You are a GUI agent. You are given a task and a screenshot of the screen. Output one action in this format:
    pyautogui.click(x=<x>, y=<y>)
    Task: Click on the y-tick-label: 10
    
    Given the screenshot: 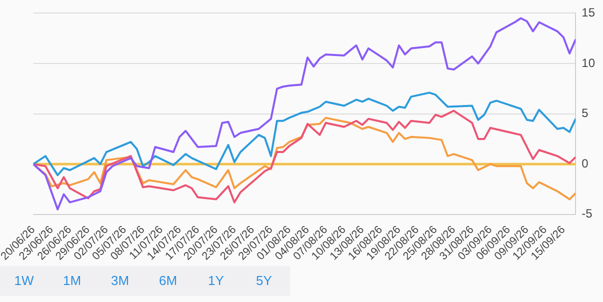 What is the action you would take?
    pyautogui.click(x=589, y=63)
    